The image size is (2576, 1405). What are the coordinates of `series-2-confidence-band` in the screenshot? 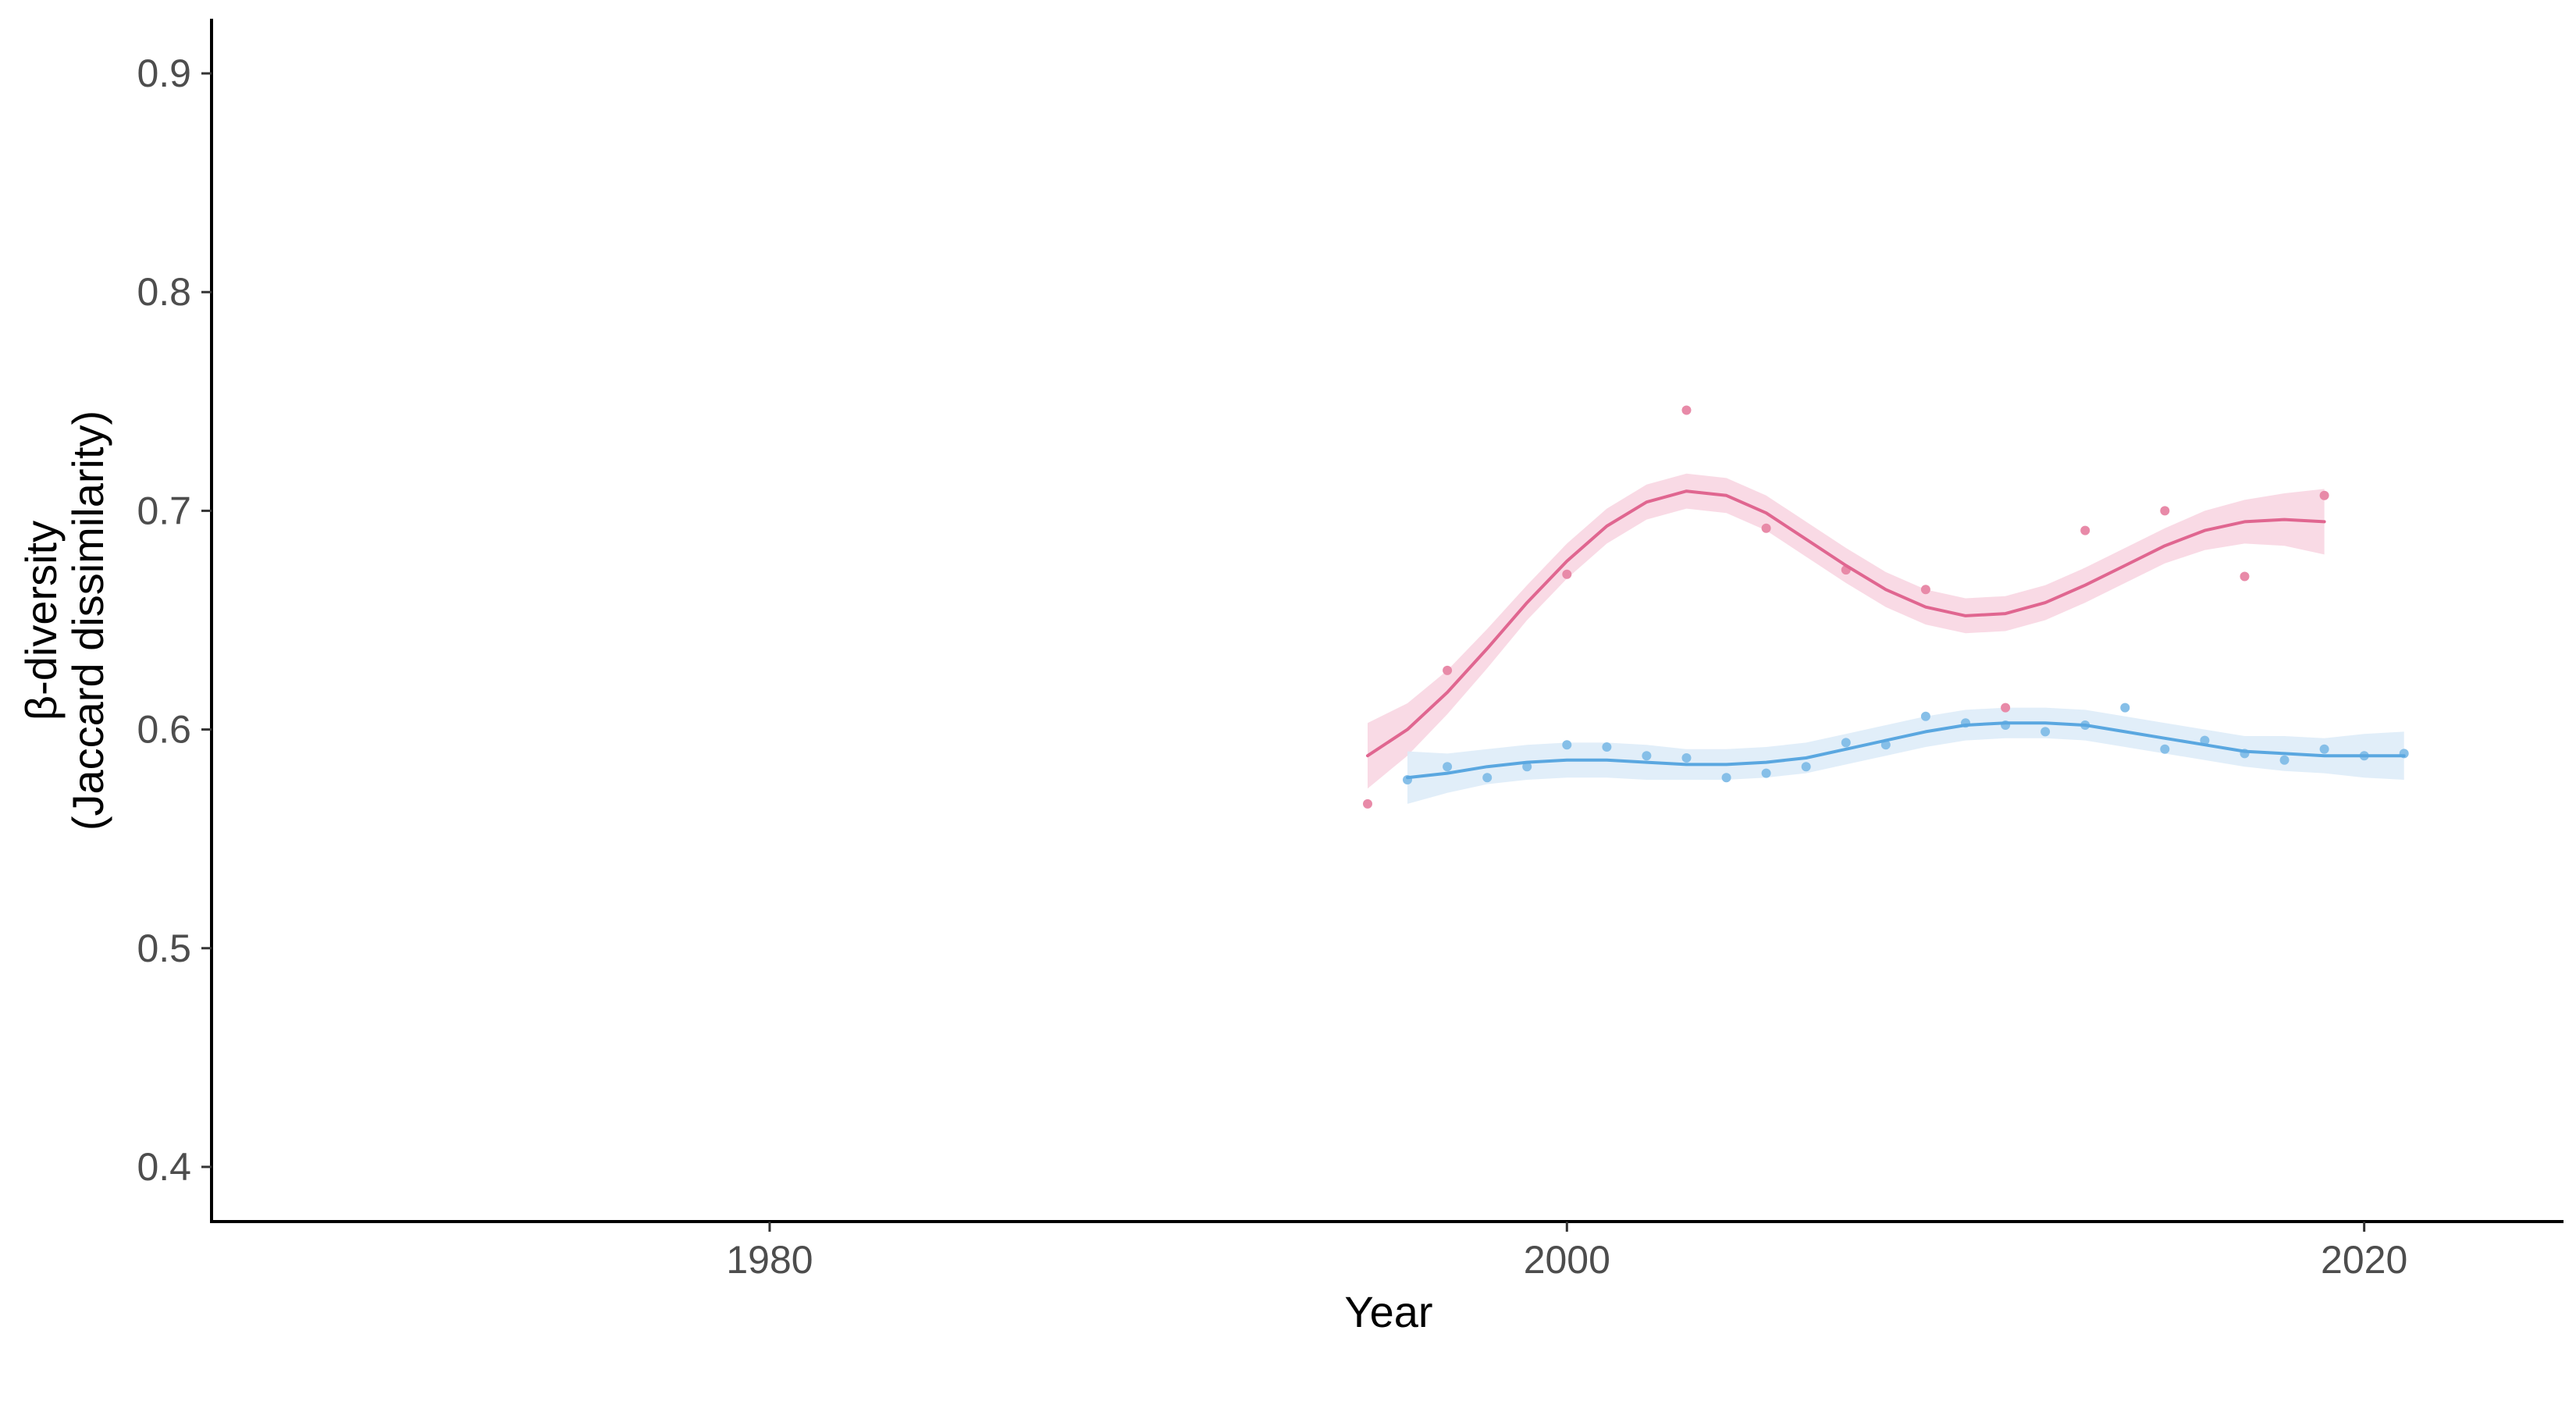 It's located at (1905, 755).